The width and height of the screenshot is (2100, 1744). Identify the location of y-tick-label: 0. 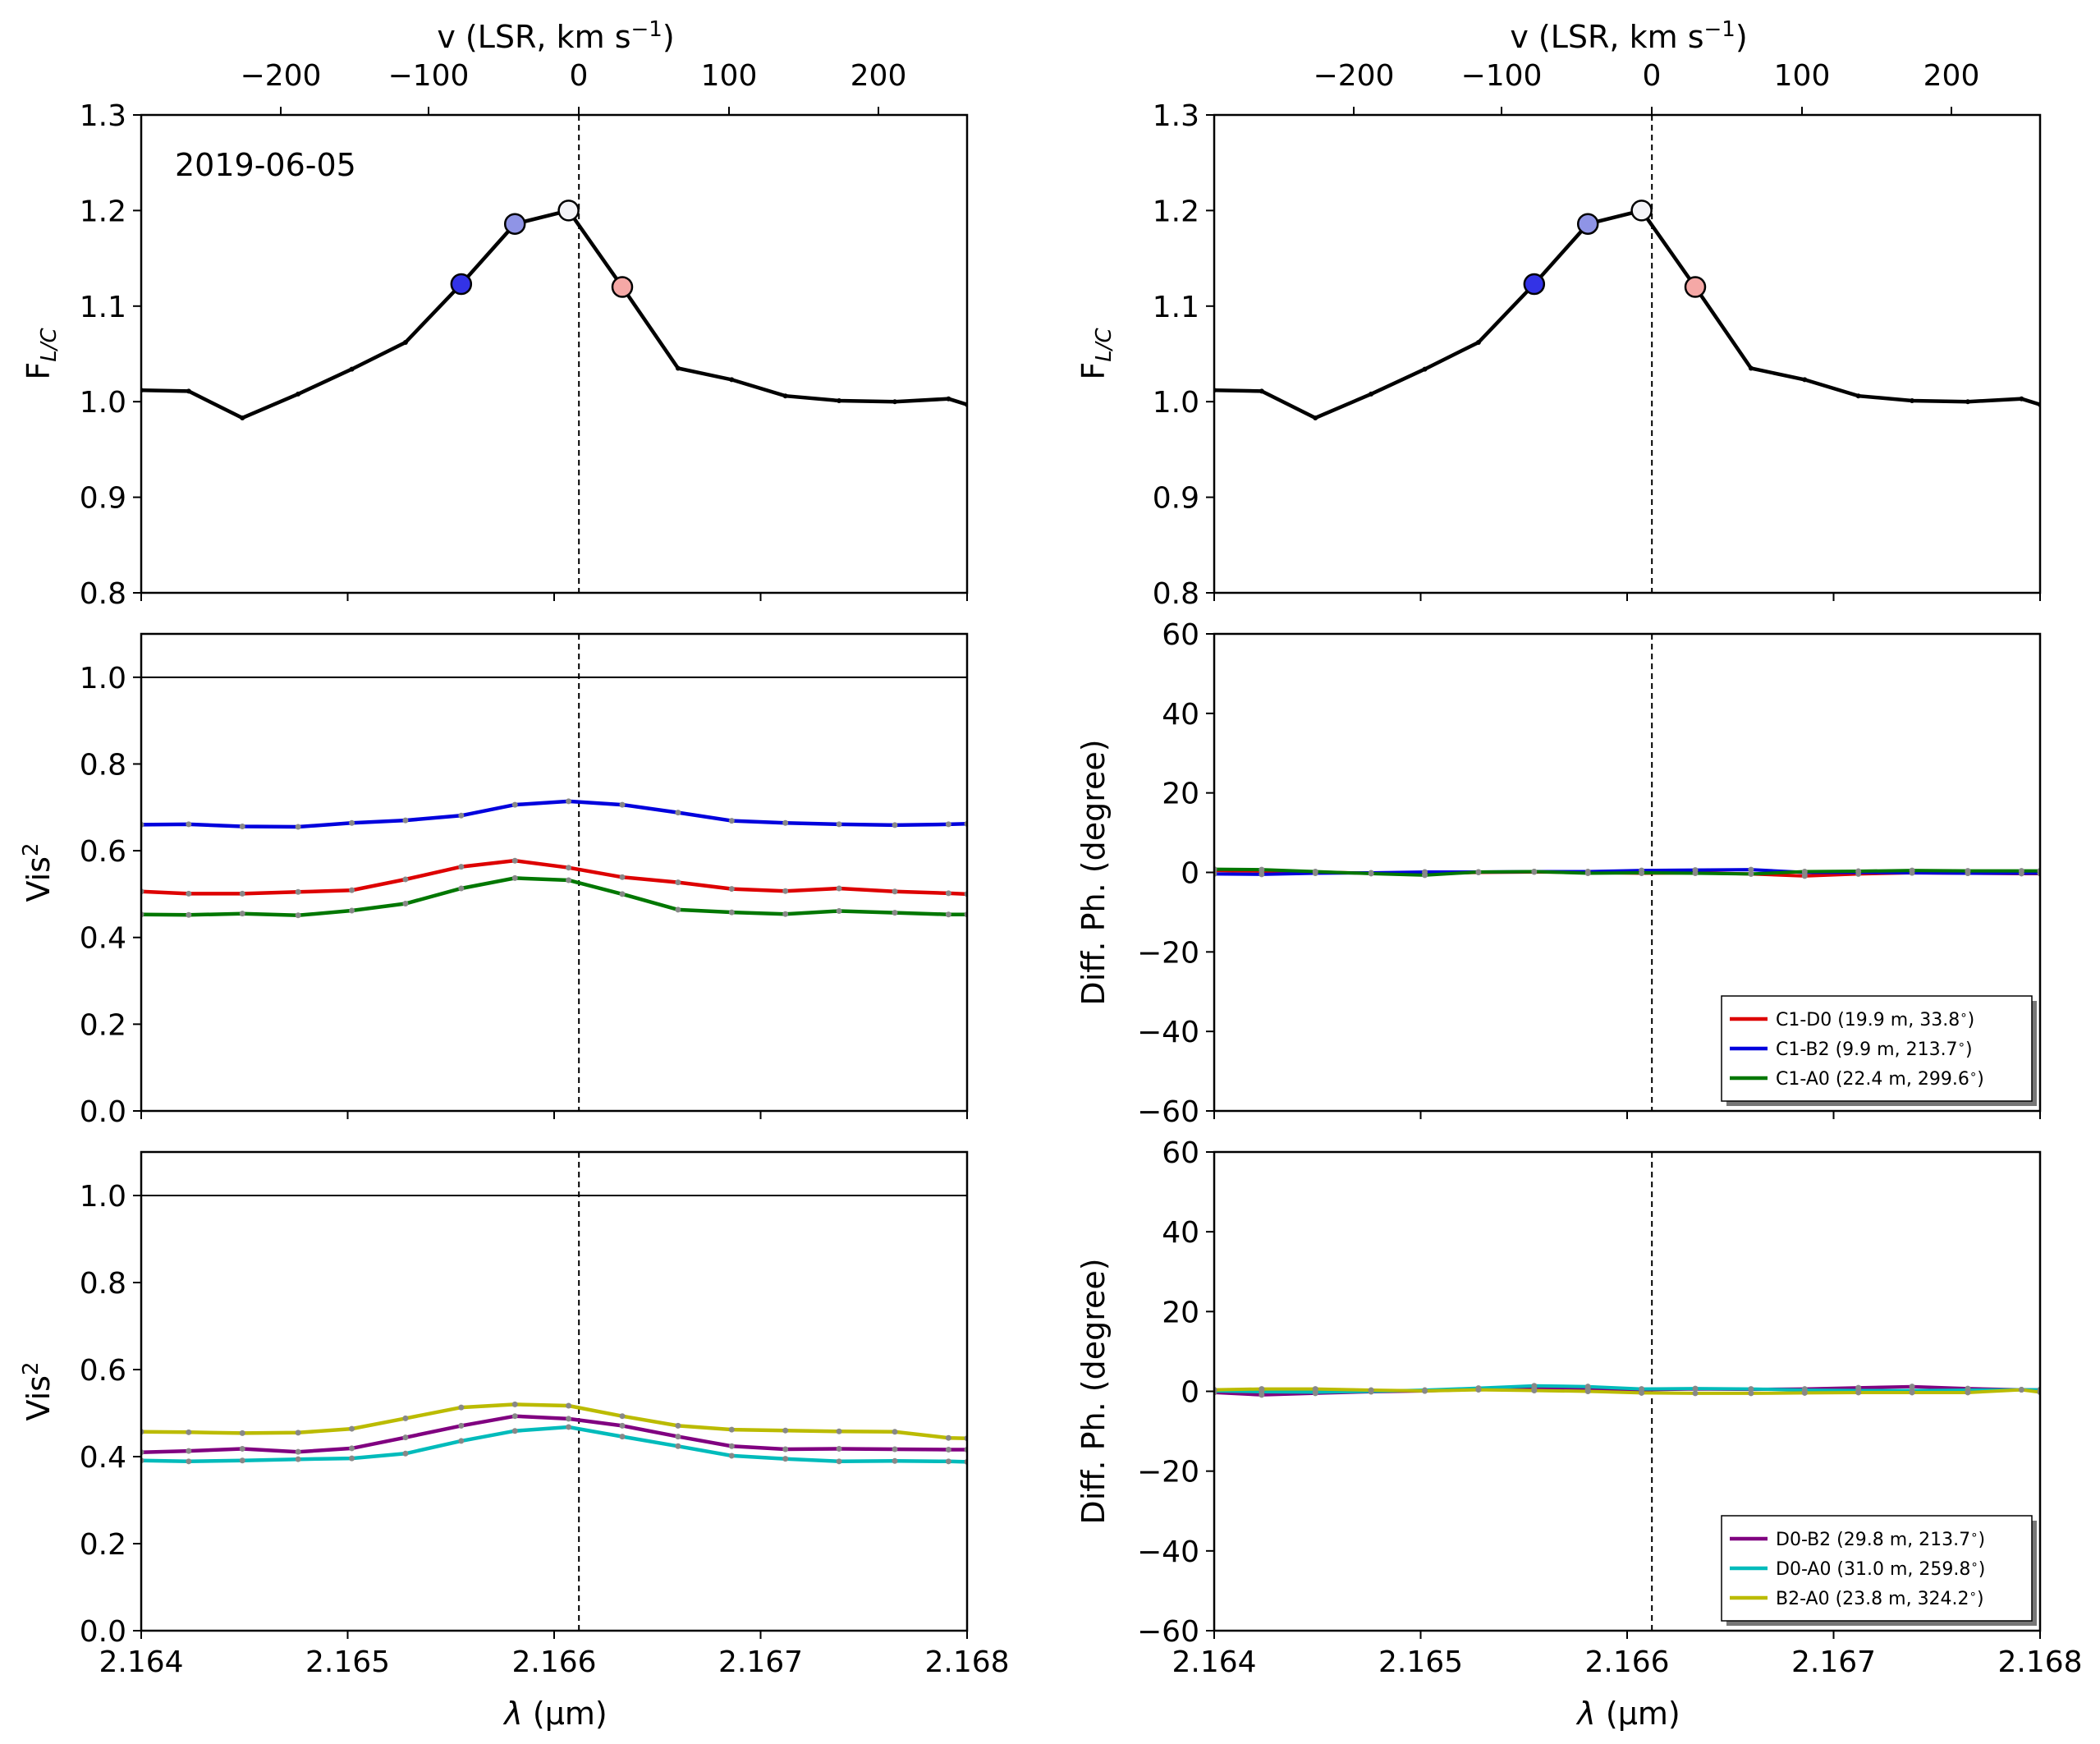
(1190, 874).